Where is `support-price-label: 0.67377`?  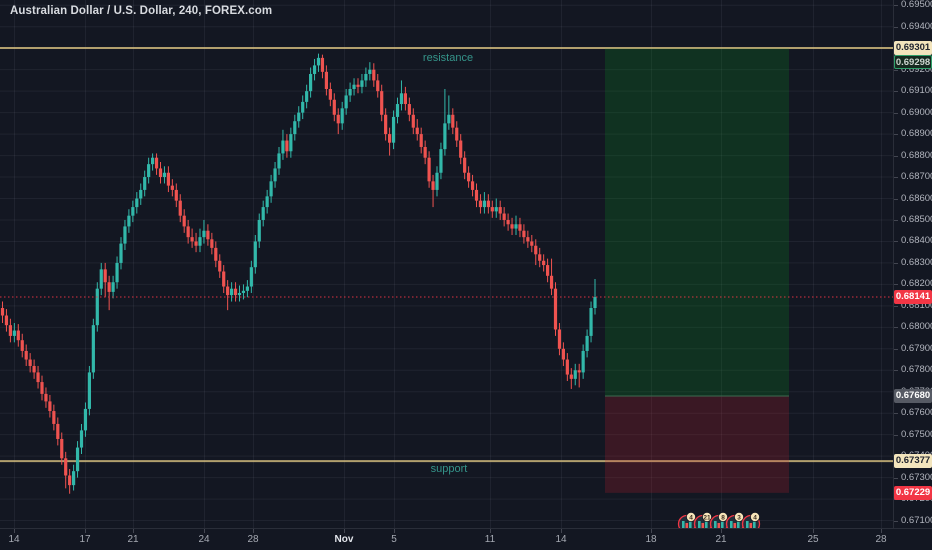 support-price-label: 0.67377 is located at coordinates (913, 461).